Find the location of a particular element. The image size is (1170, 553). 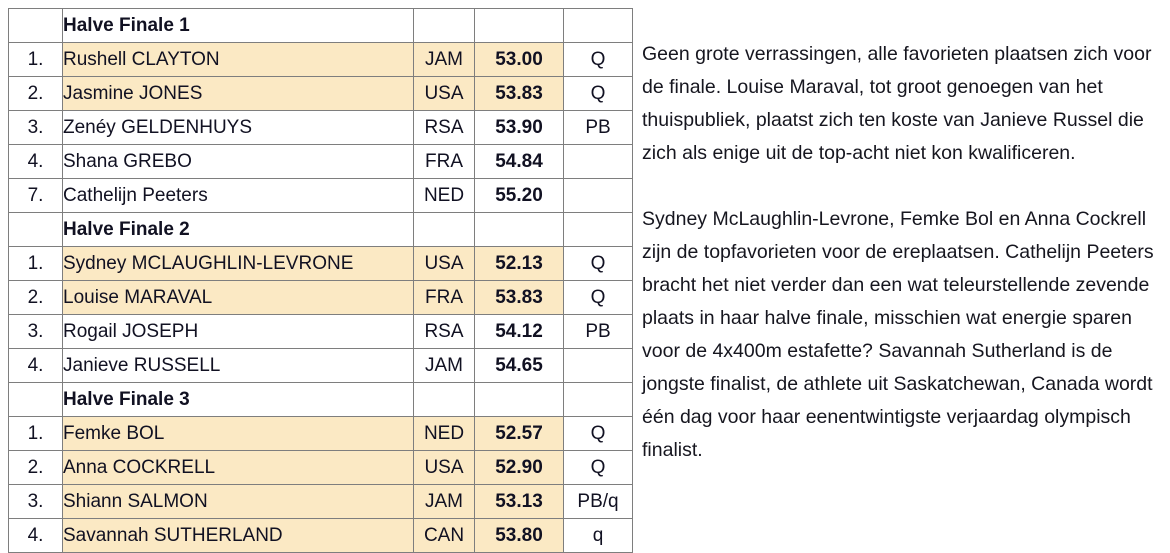

table-row: 3. Shiann SALMON JAM 53.13 PB/q is located at coordinates (320, 501).